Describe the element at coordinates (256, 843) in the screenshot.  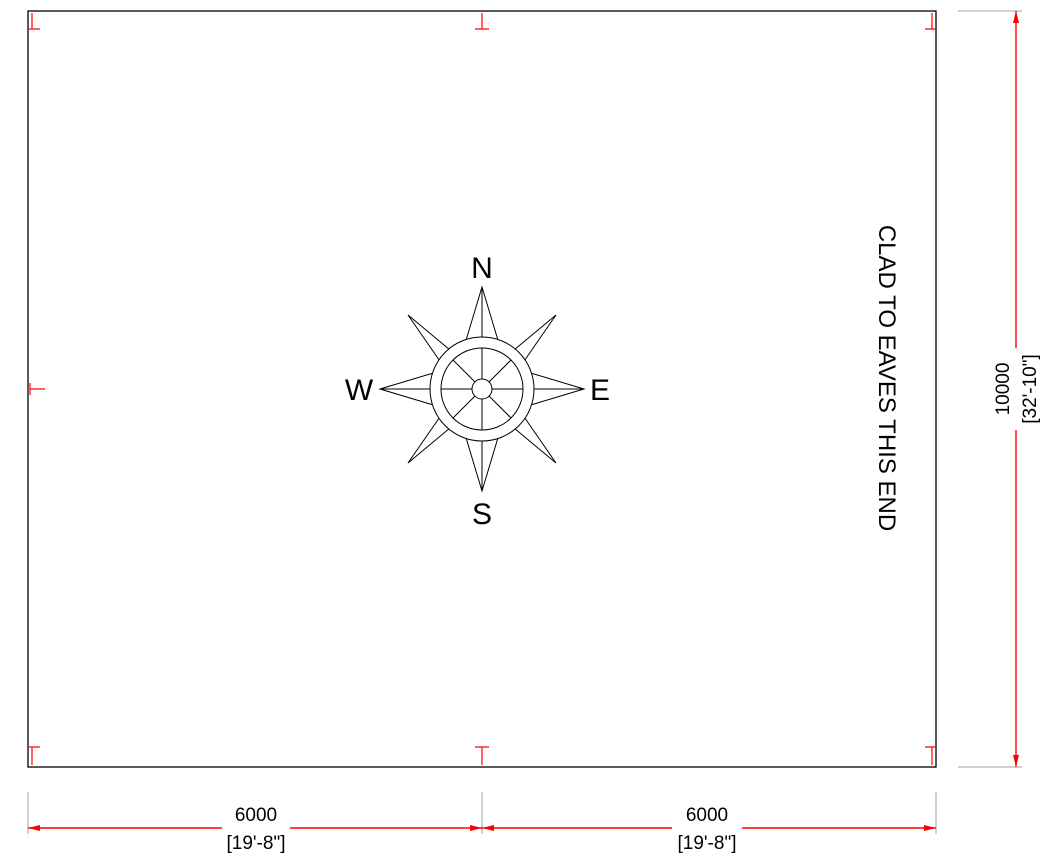
I see `dim-bottom-left-imperial: [19'-8"]` at that location.